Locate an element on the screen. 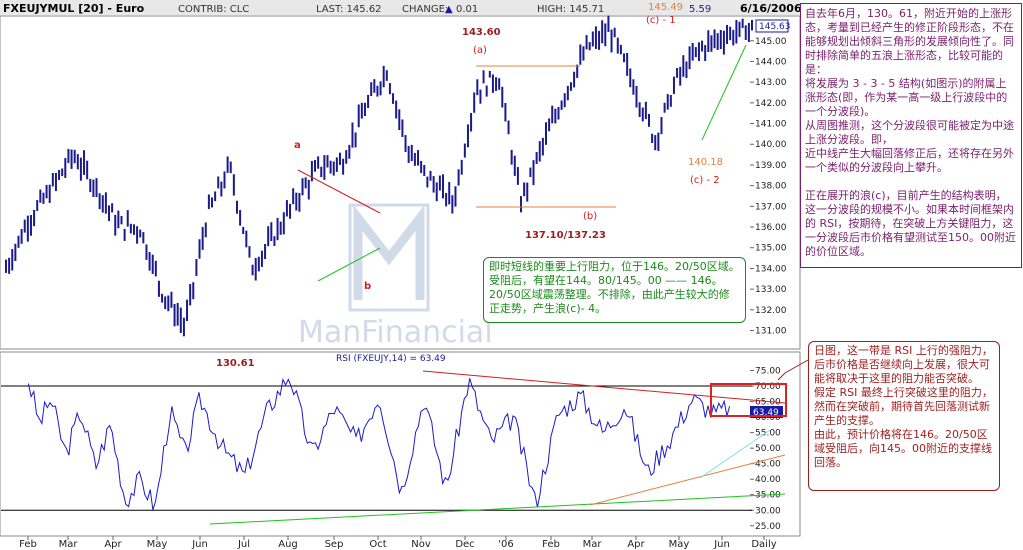  contrib-label: CONTRIB: CLC is located at coordinates (213, 9).